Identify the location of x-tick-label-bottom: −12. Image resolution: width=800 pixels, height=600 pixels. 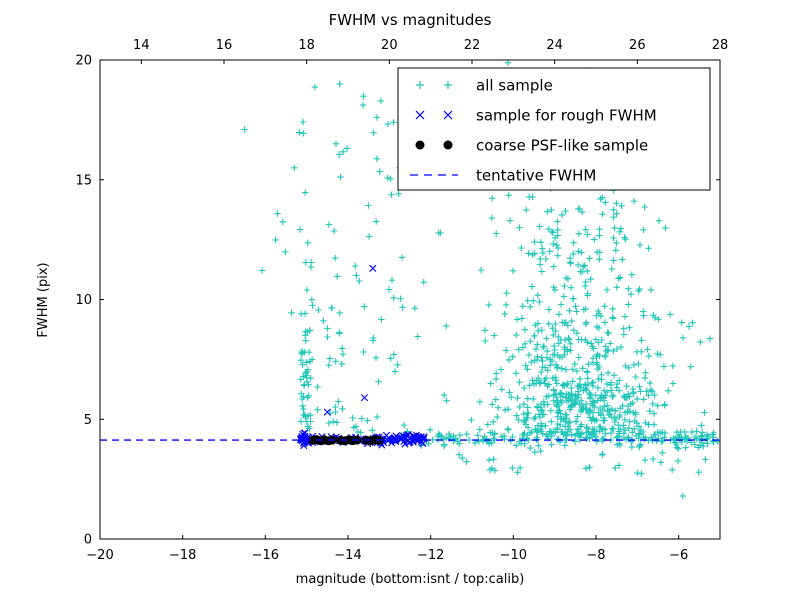
(430, 555).